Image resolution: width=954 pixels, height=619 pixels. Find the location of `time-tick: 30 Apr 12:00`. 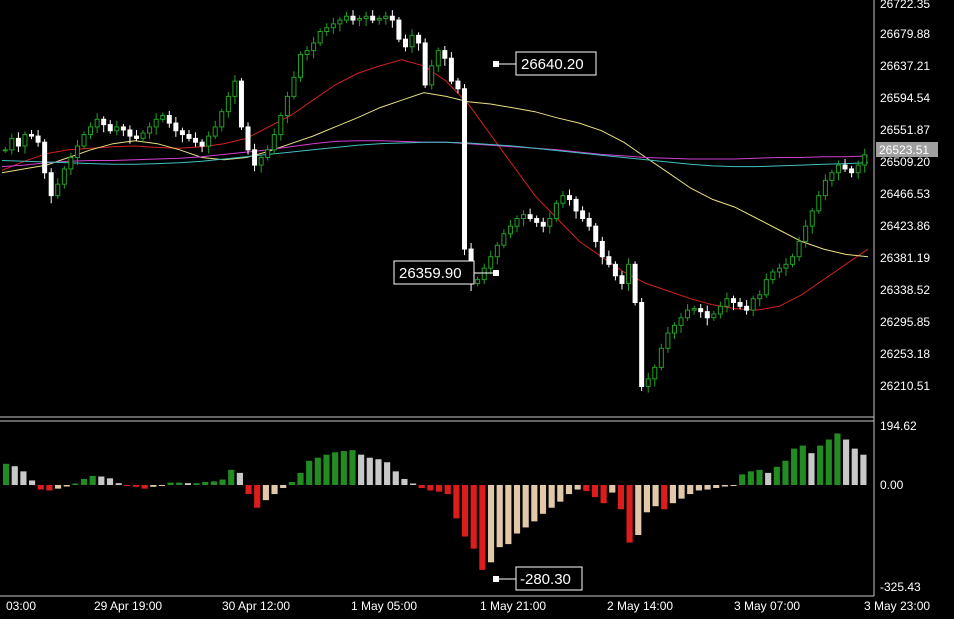

time-tick: 30 Apr 12:00 is located at coordinates (256, 606).